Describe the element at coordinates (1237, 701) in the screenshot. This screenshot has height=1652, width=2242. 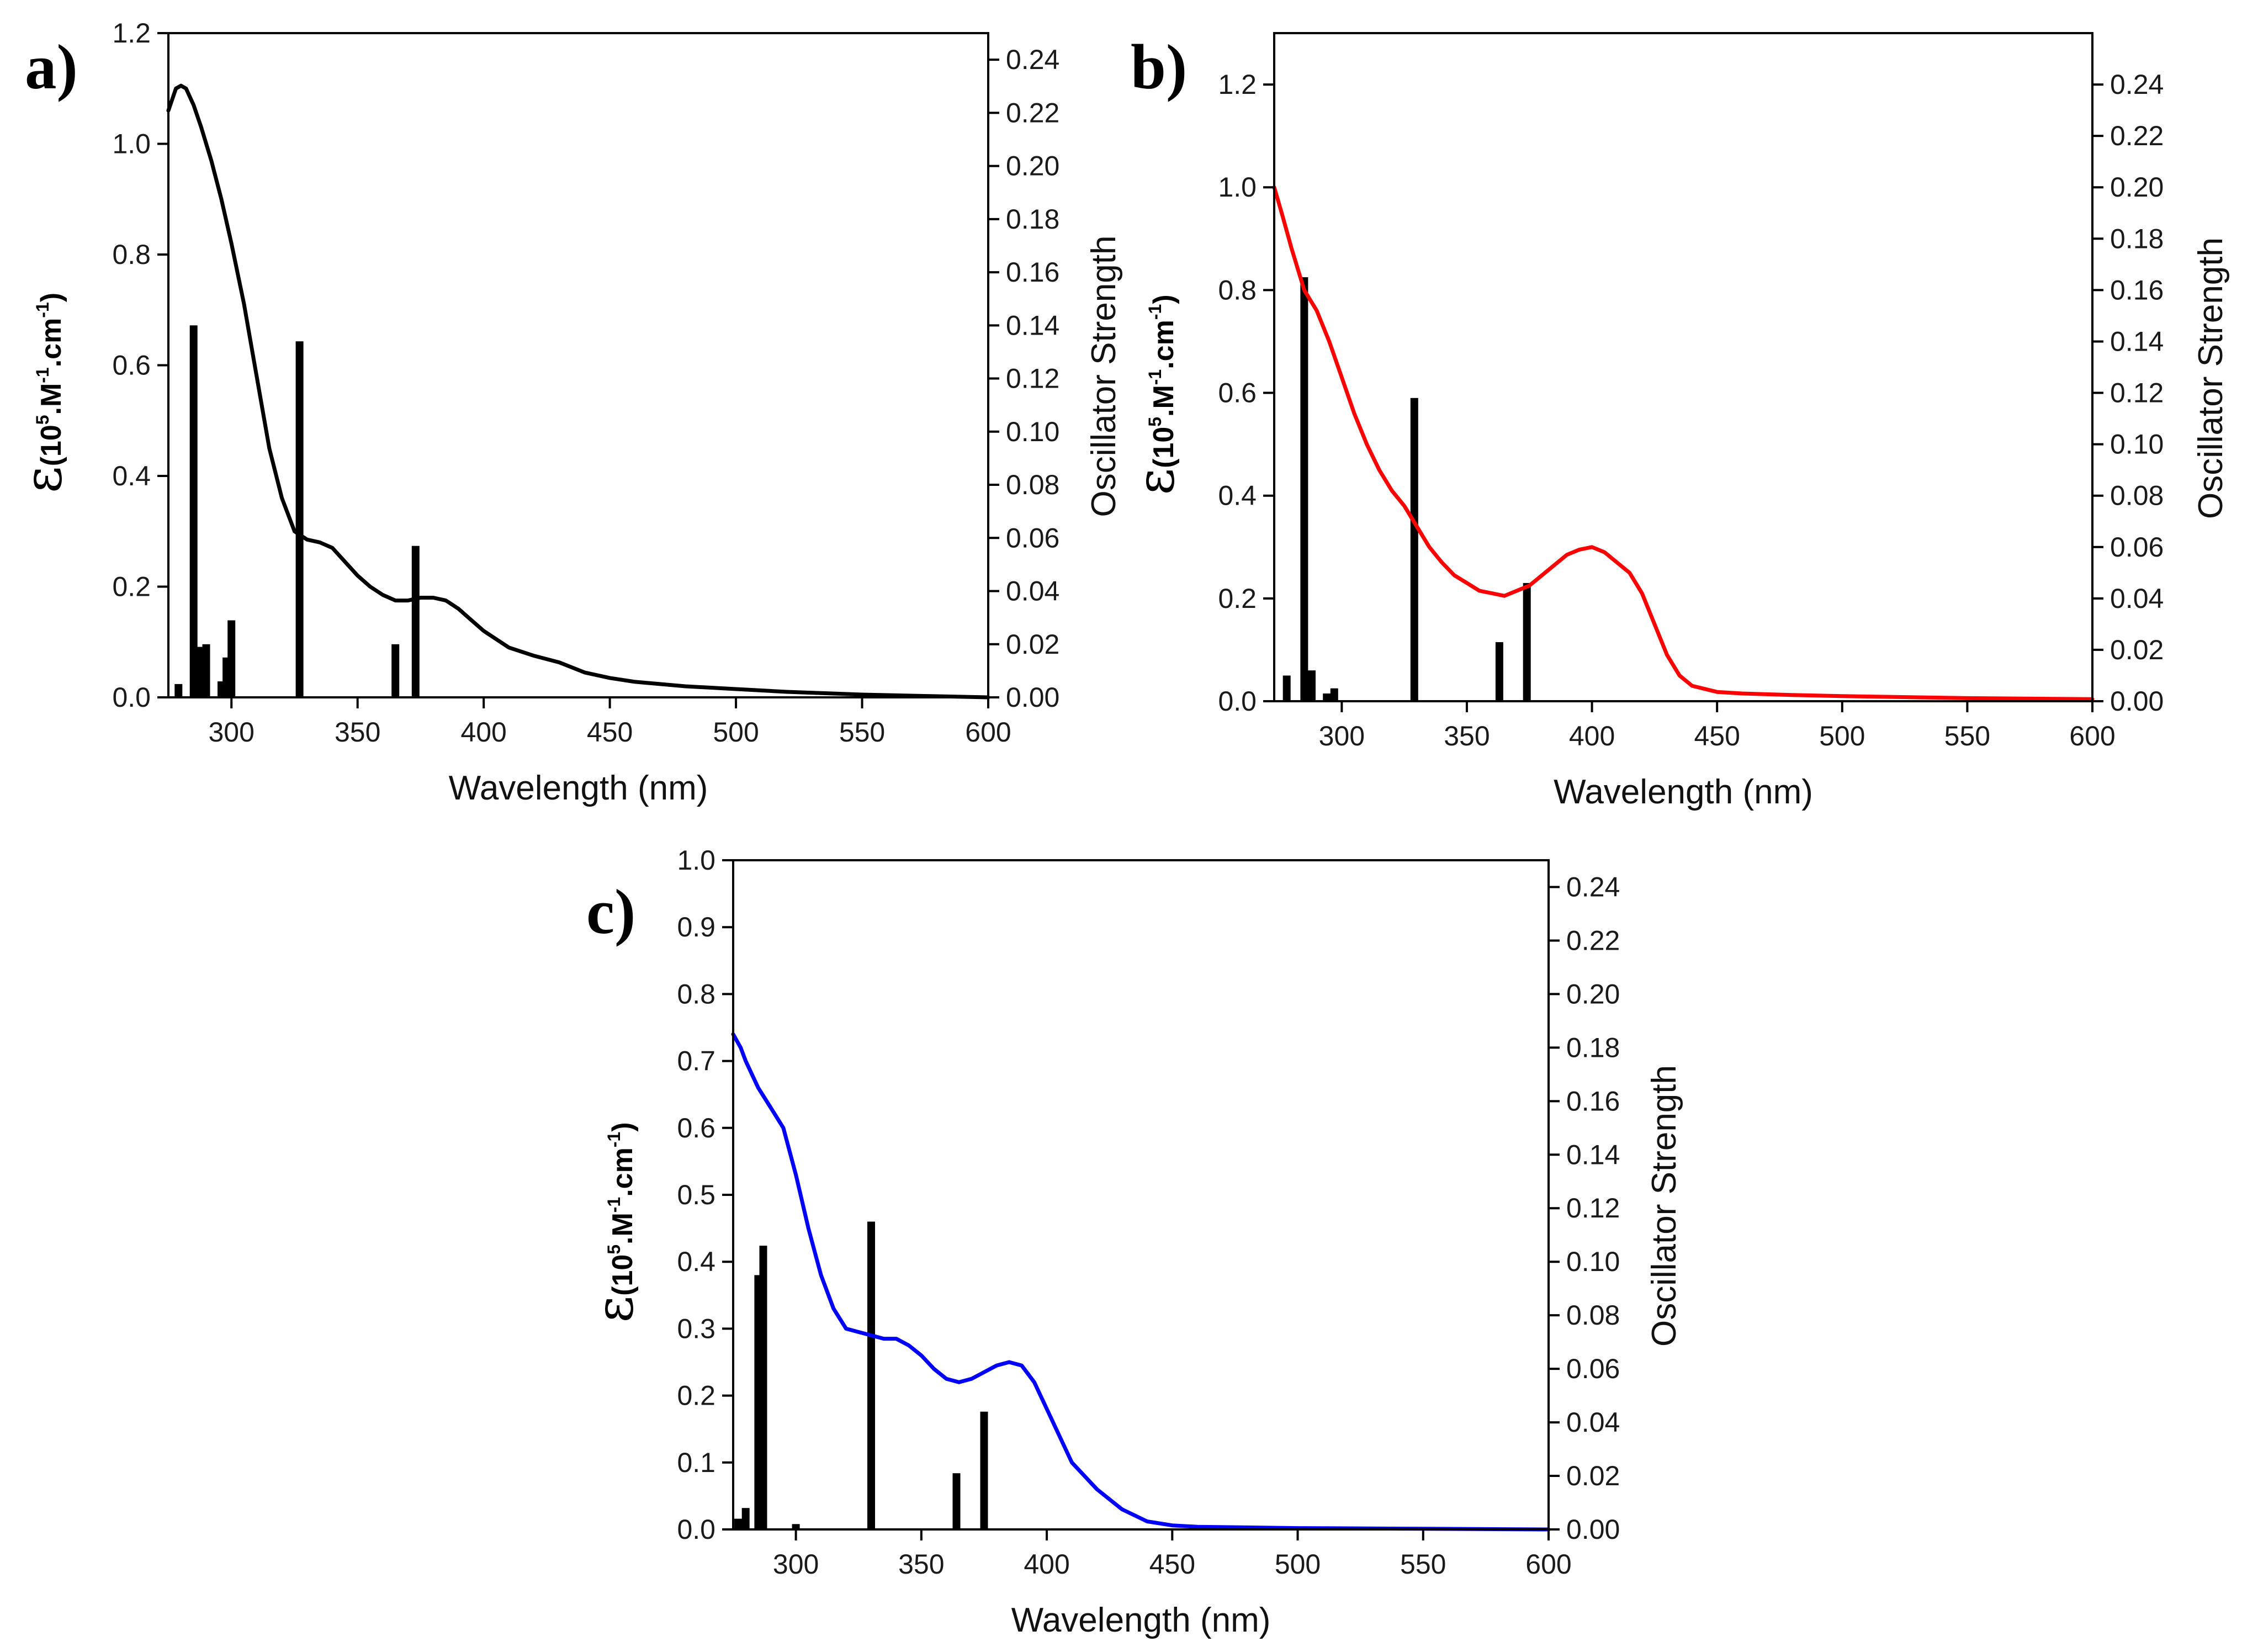
I see `y-tick-label: 0.0` at that location.